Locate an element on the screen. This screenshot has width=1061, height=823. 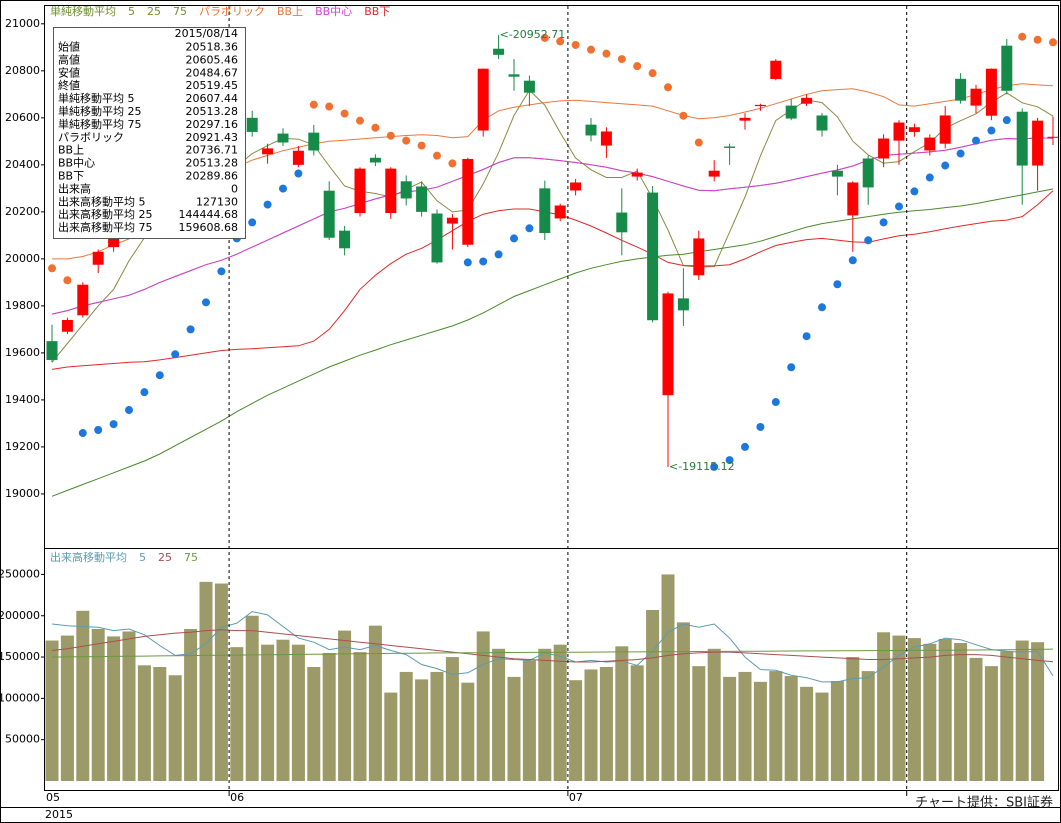
info-value: 20484.67 is located at coordinates (212, 72).